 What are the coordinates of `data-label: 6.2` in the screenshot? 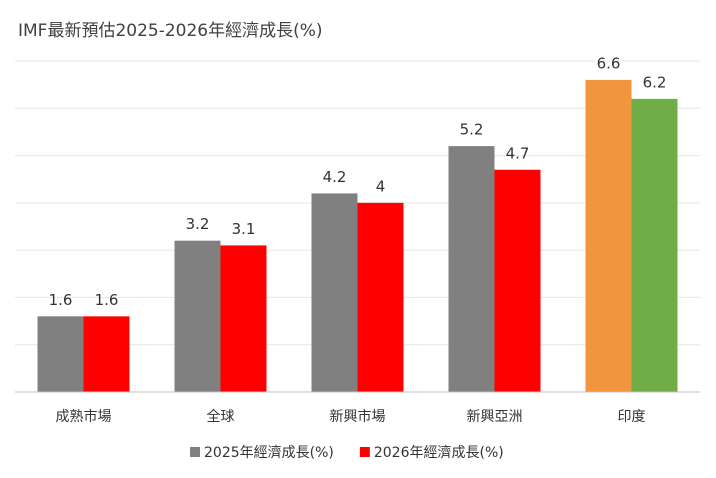 It's located at (655, 82).